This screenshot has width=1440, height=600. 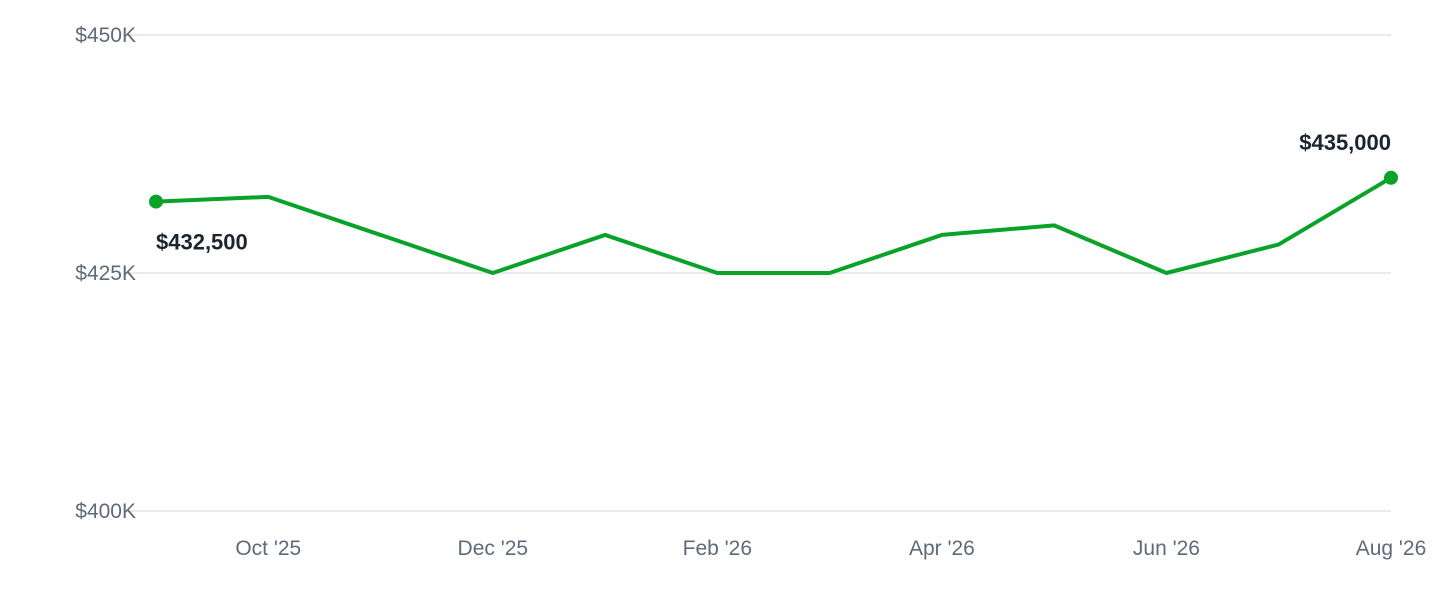 I want to click on y-tick-label: $400K, so click(x=105, y=511).